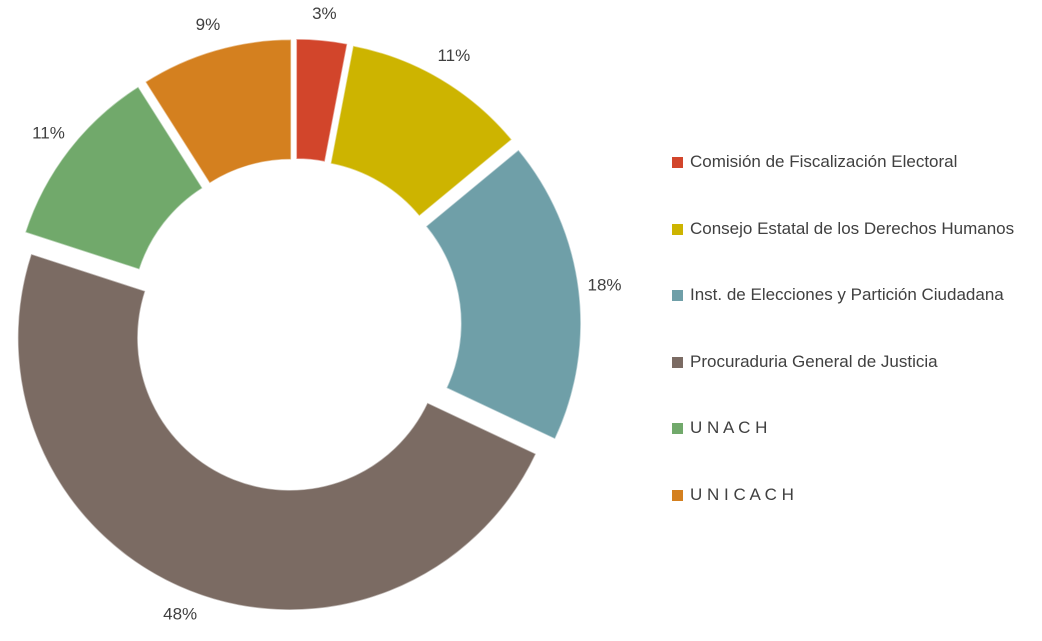 The width and height of the screenshot is (1042, 641). What do you see at coordinates (208, 24) in the screenshot?
I see `data-label: 9%` at bounding box center [208, 24].